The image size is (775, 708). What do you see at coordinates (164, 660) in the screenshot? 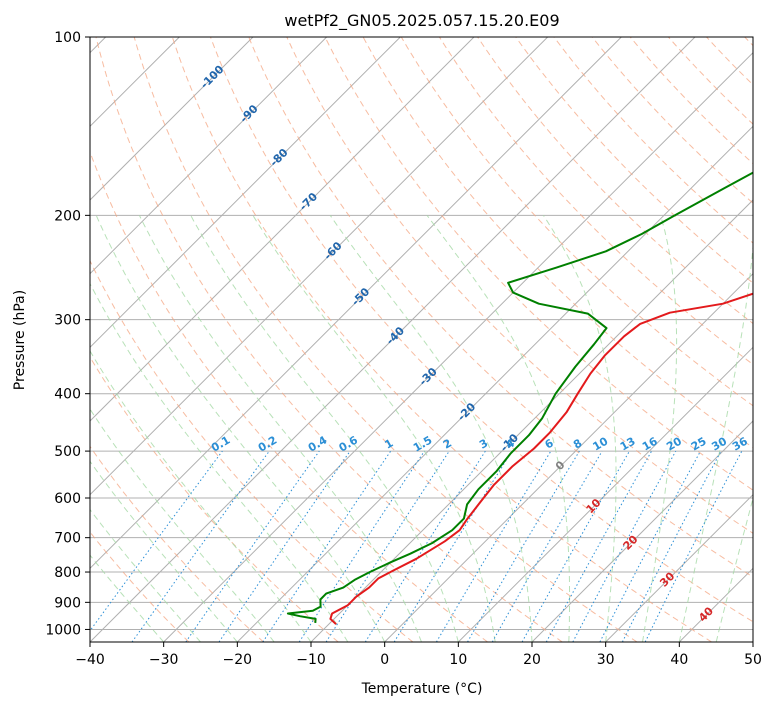
I see `x-tick-label: −30` at bounding box center [164, 660].